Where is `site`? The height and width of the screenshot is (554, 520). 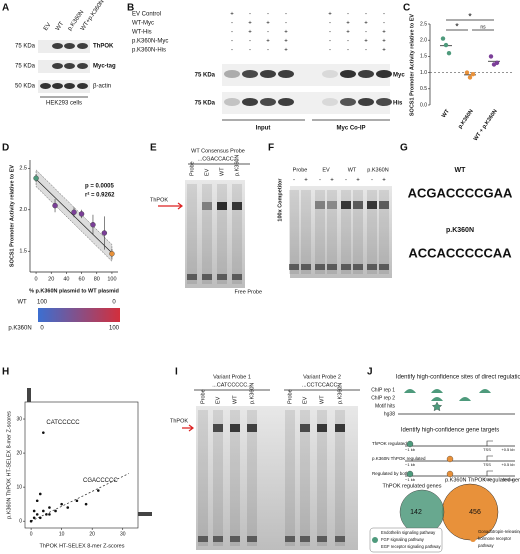
site is located at coordinates (410, 444).